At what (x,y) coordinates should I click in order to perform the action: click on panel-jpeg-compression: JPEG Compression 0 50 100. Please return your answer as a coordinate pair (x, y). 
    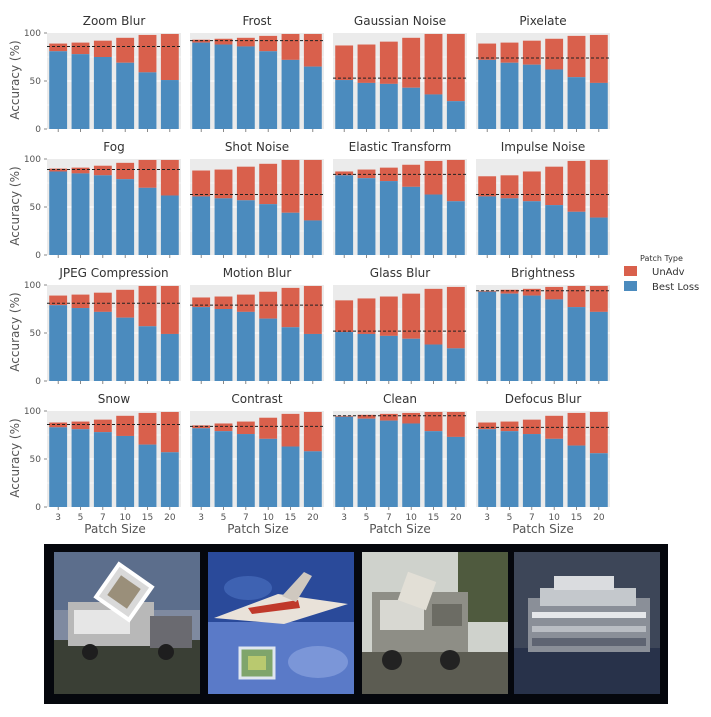
    Looking at the image, I should click on (102, 326).